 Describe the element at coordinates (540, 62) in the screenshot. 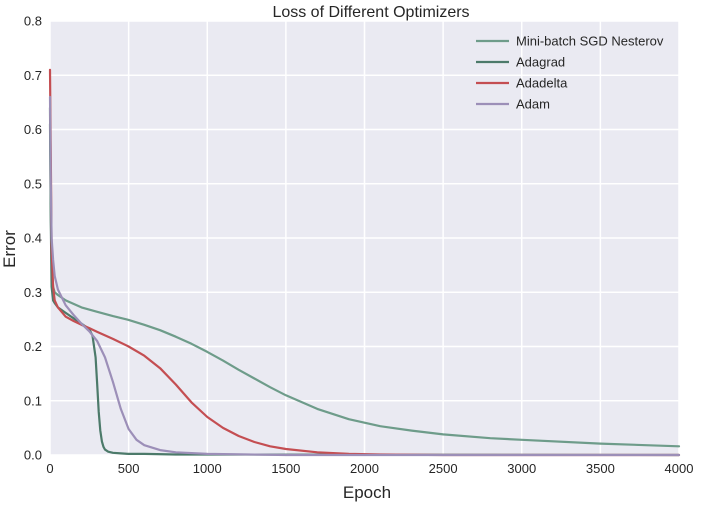

I see `legend-label-1: Adagrad` at that location.